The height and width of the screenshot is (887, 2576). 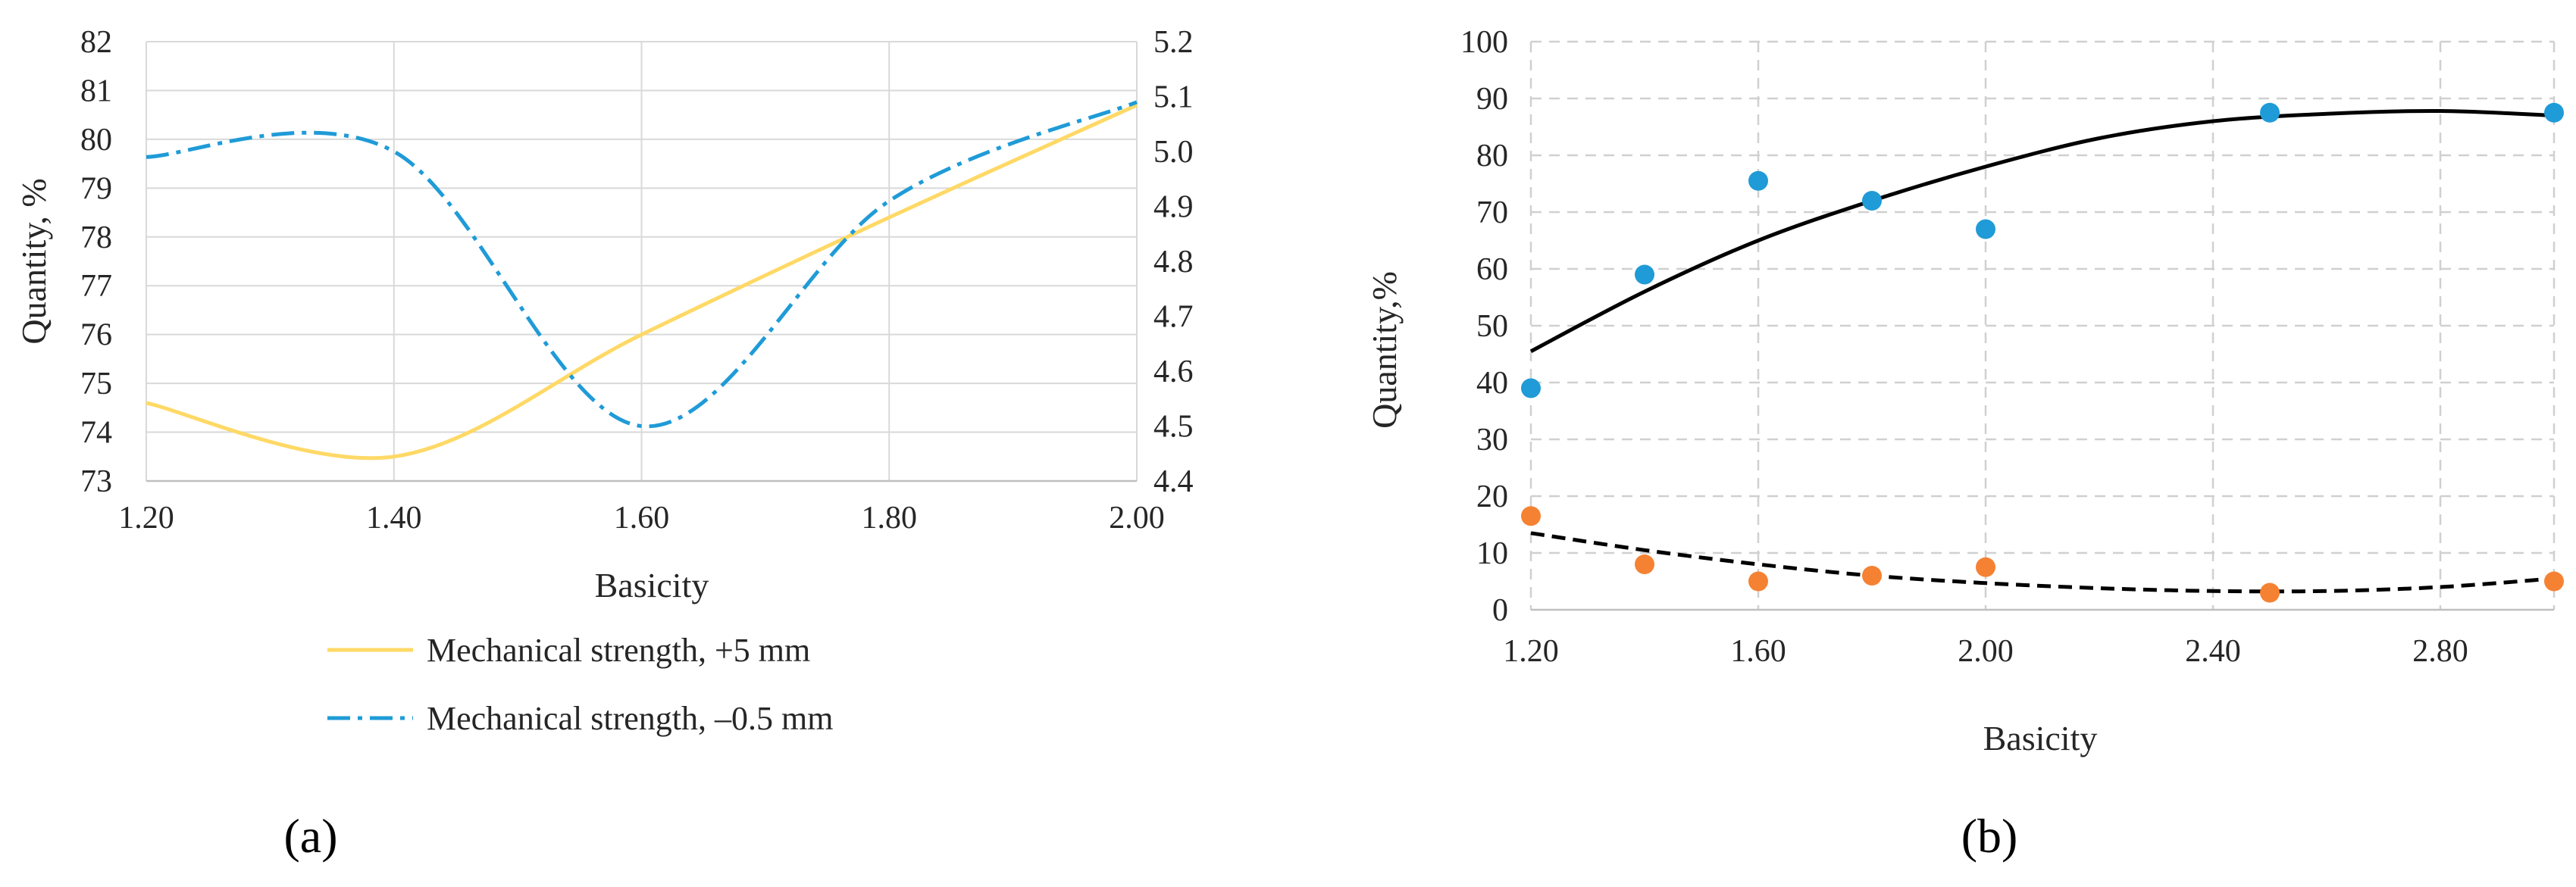 I want to click on panel-b-y-axis-title: Quantity,%, so click(x=1384, y=350).